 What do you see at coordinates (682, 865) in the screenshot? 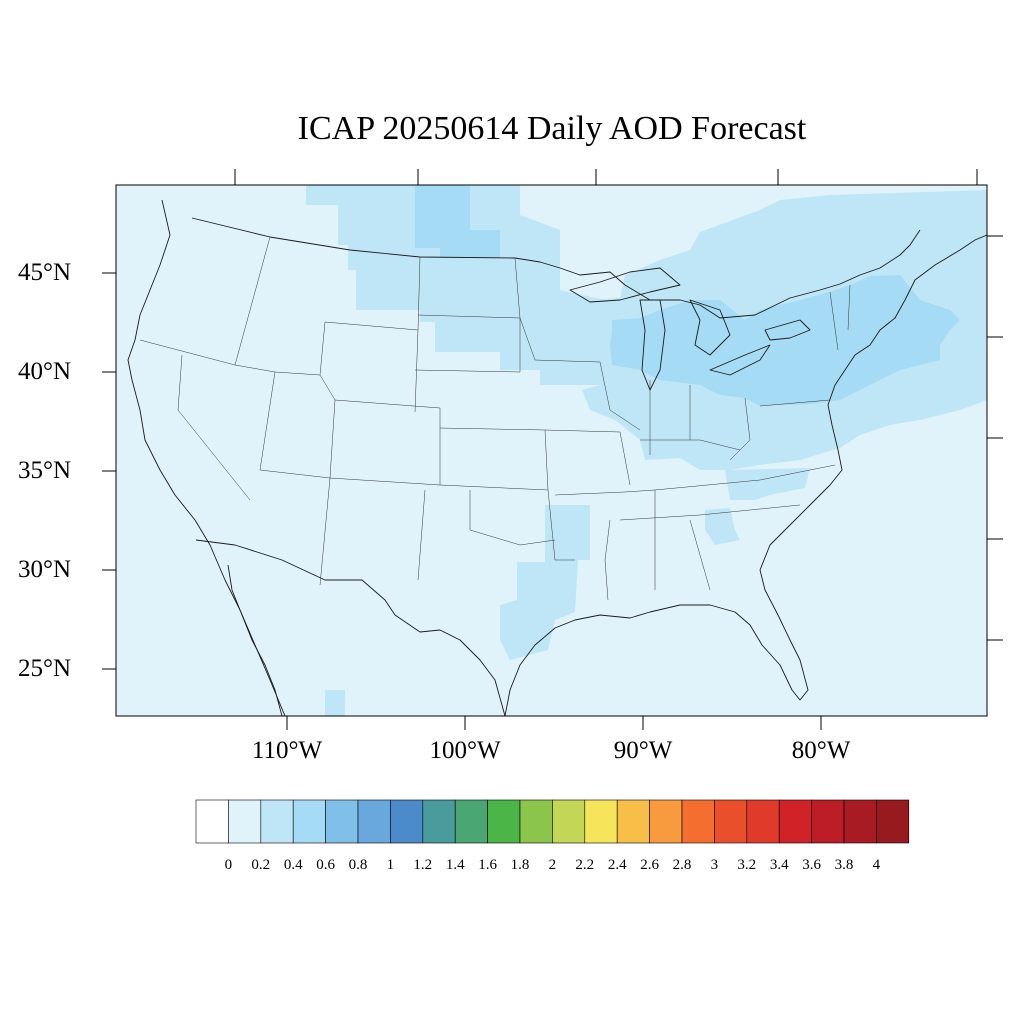
I see `colorbar-tick-label: 2.8` at bounding box center [682, 865].